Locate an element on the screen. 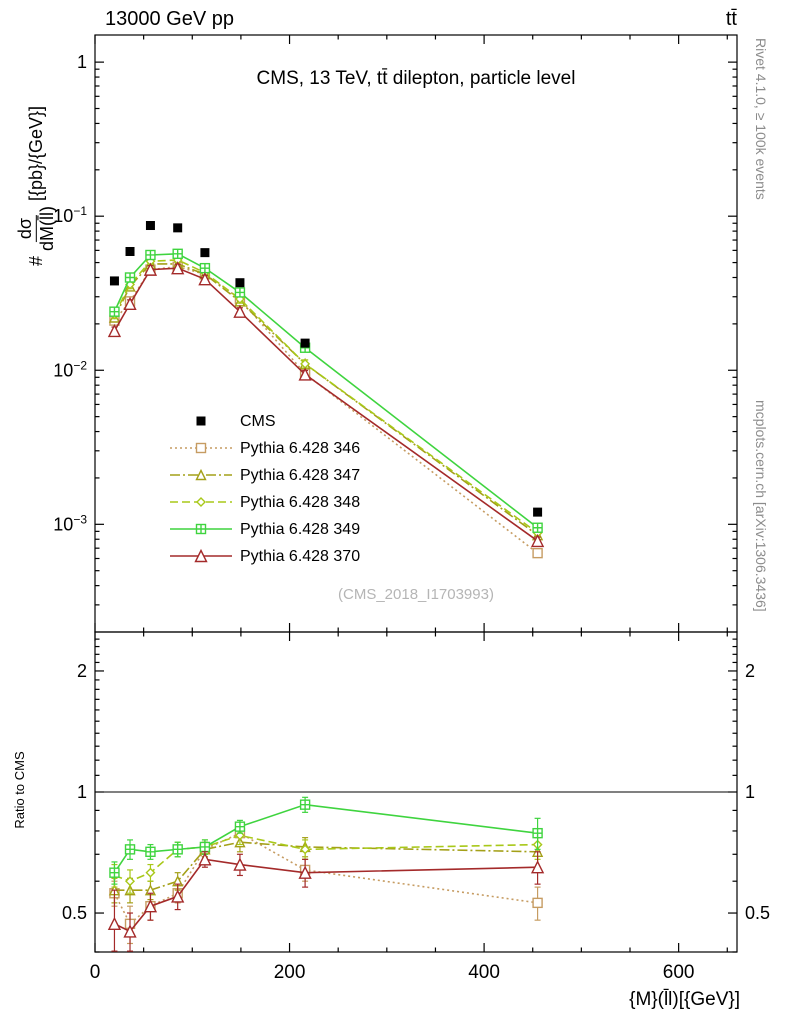  x-axis-label: {M}(l̄l)[{GeV}] is located at coordinates (684, 999).